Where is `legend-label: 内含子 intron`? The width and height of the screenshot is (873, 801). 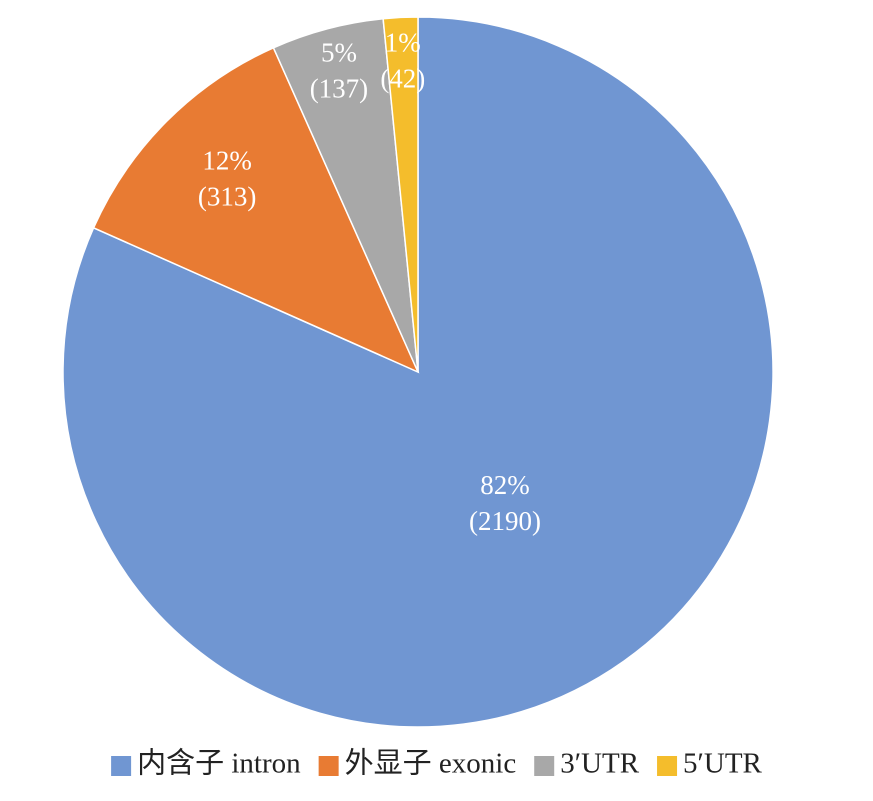 legend-label: 内含子 intron is located at coordinates (219, 763).